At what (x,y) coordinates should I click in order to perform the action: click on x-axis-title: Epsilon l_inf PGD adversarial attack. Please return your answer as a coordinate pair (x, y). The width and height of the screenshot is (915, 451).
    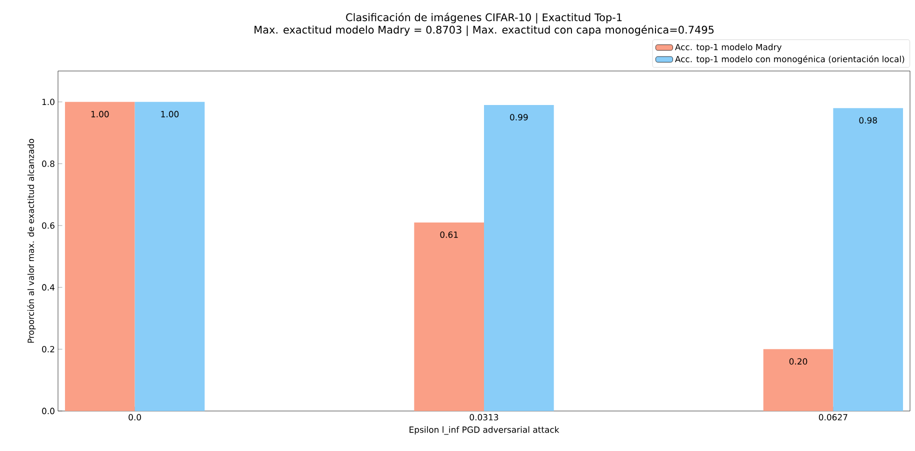
    Looking at the image, I should click on (485, 430).